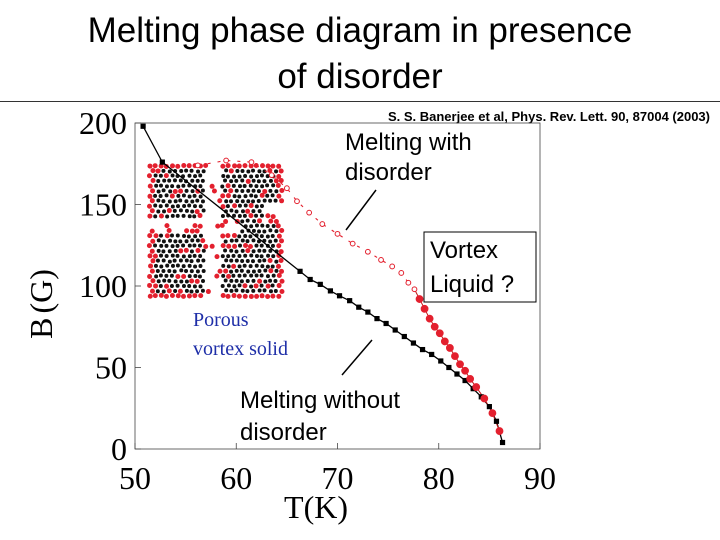 The height and width of the screenshot is (540, 720). I want to click on y-tick-label: 100, so click(103, 286).